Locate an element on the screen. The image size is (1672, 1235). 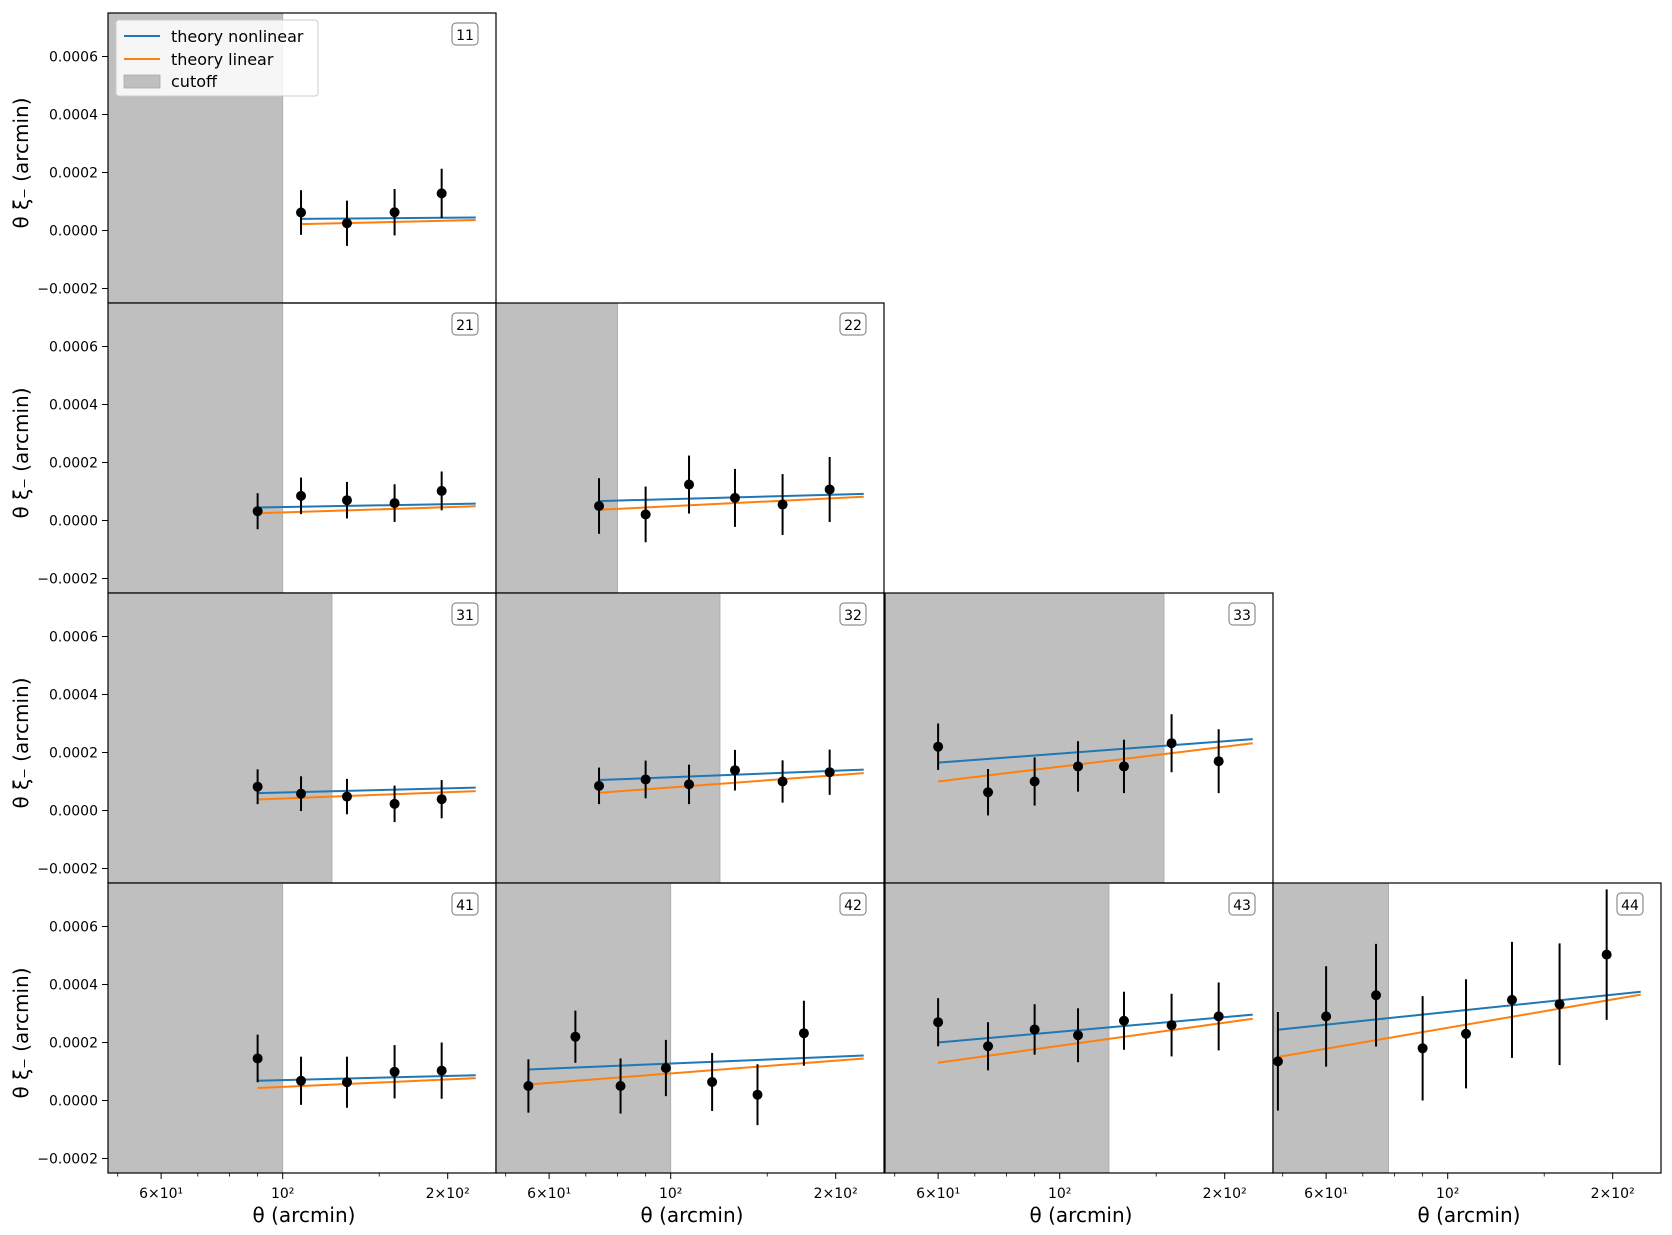
ytick-label-21-3: 0.0004 is located at coordinates (73, 406).